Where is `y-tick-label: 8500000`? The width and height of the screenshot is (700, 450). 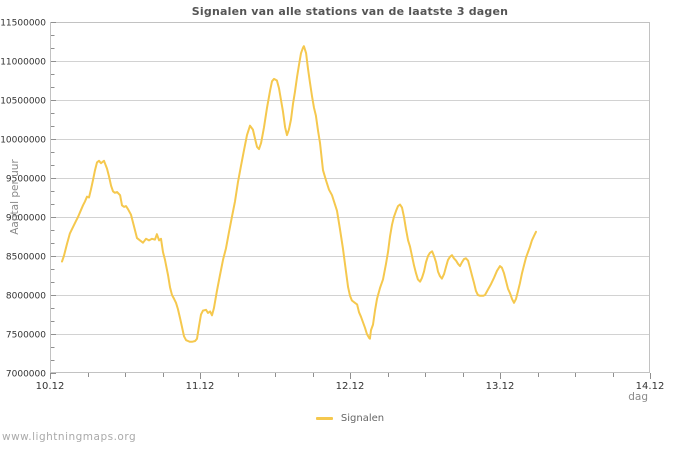
y-tick-label: 8500000 is located at coordinates (26, 258).